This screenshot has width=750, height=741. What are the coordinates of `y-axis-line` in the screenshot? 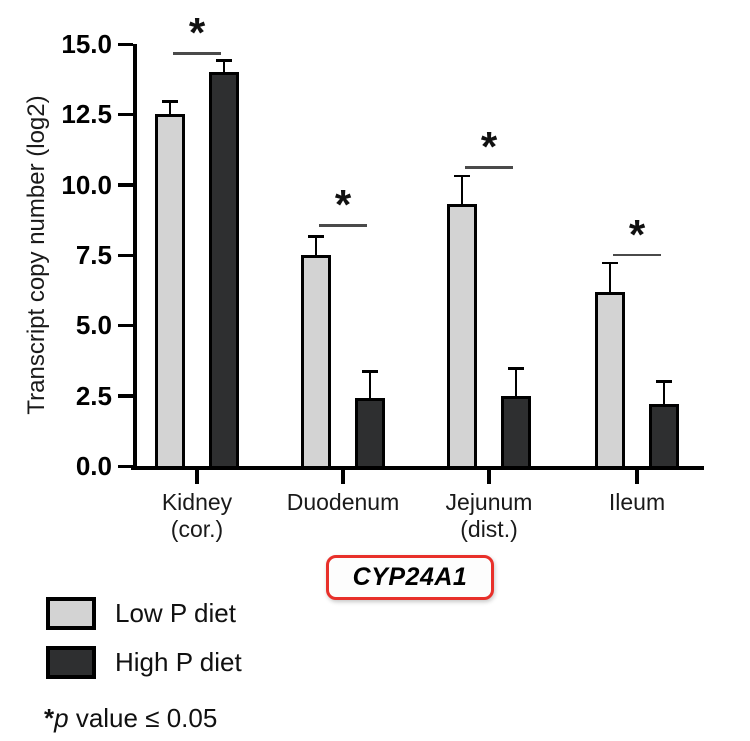 It's located at (135, 257).